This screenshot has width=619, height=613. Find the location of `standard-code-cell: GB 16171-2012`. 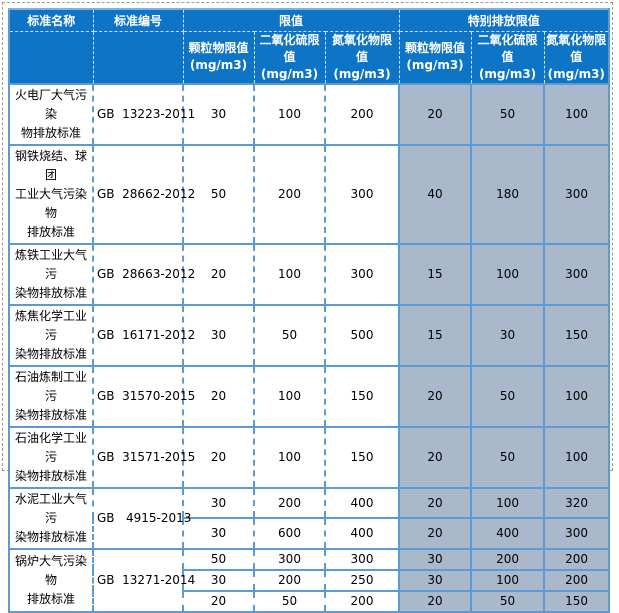

standard-code-cell: GB 16171-2012 is located at coordinates (143, 334).